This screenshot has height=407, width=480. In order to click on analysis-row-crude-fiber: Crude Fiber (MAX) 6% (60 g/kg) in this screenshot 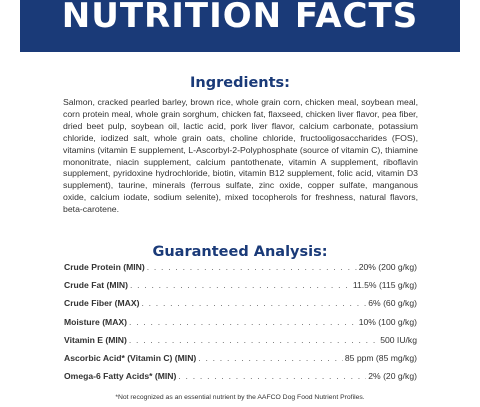, I will do `click(240, 307)`.